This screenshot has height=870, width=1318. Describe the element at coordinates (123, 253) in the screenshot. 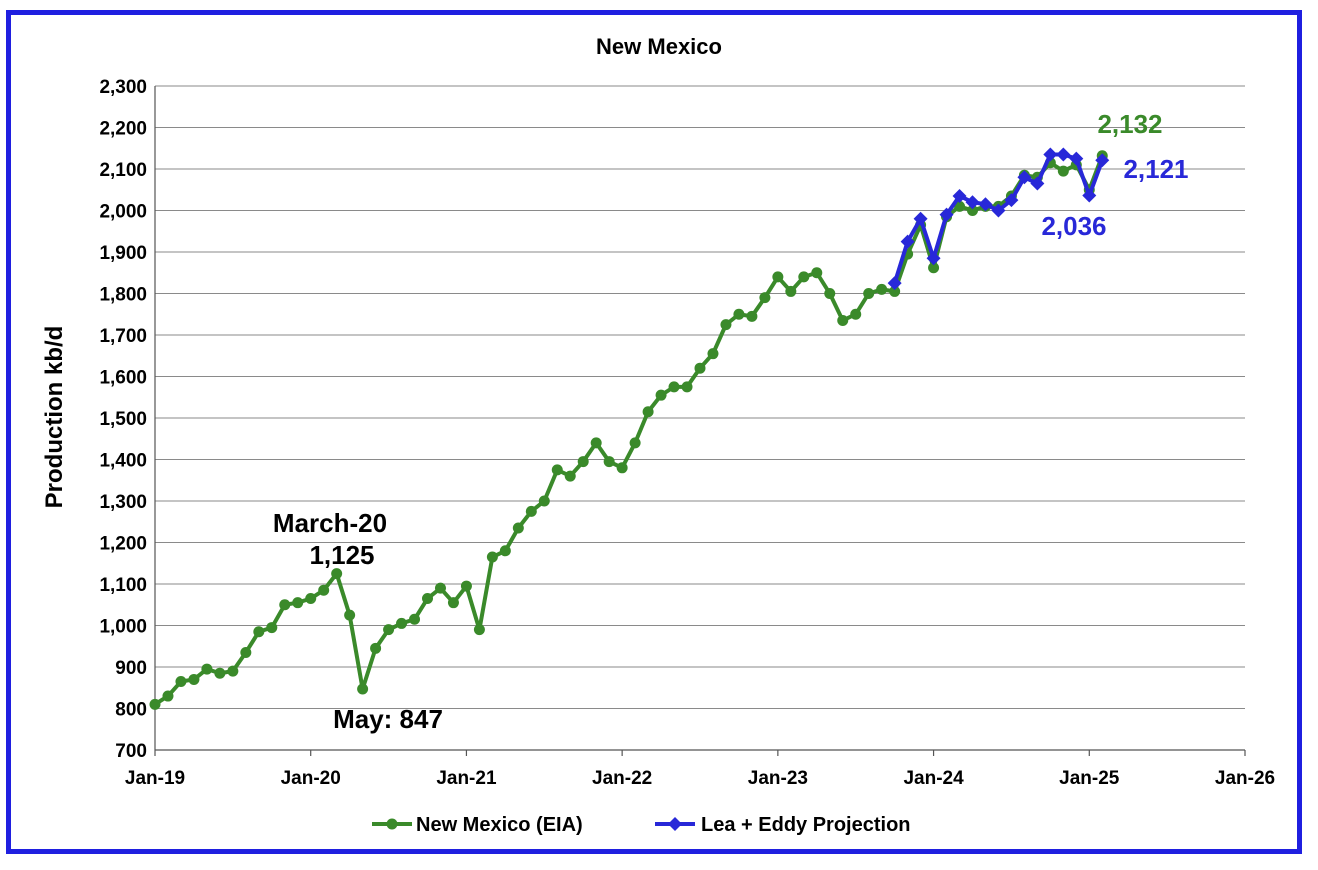

I see `y-tick-label: 1,900` at that location.